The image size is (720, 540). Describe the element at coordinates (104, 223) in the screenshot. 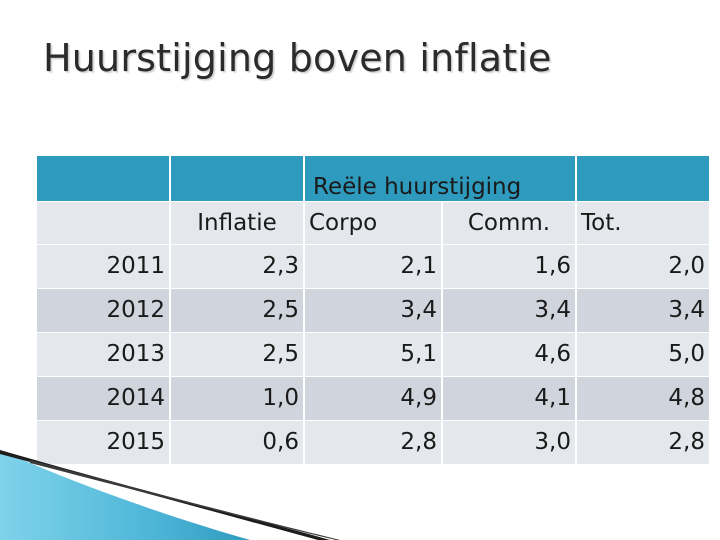

I see `column-header-year` at that location.